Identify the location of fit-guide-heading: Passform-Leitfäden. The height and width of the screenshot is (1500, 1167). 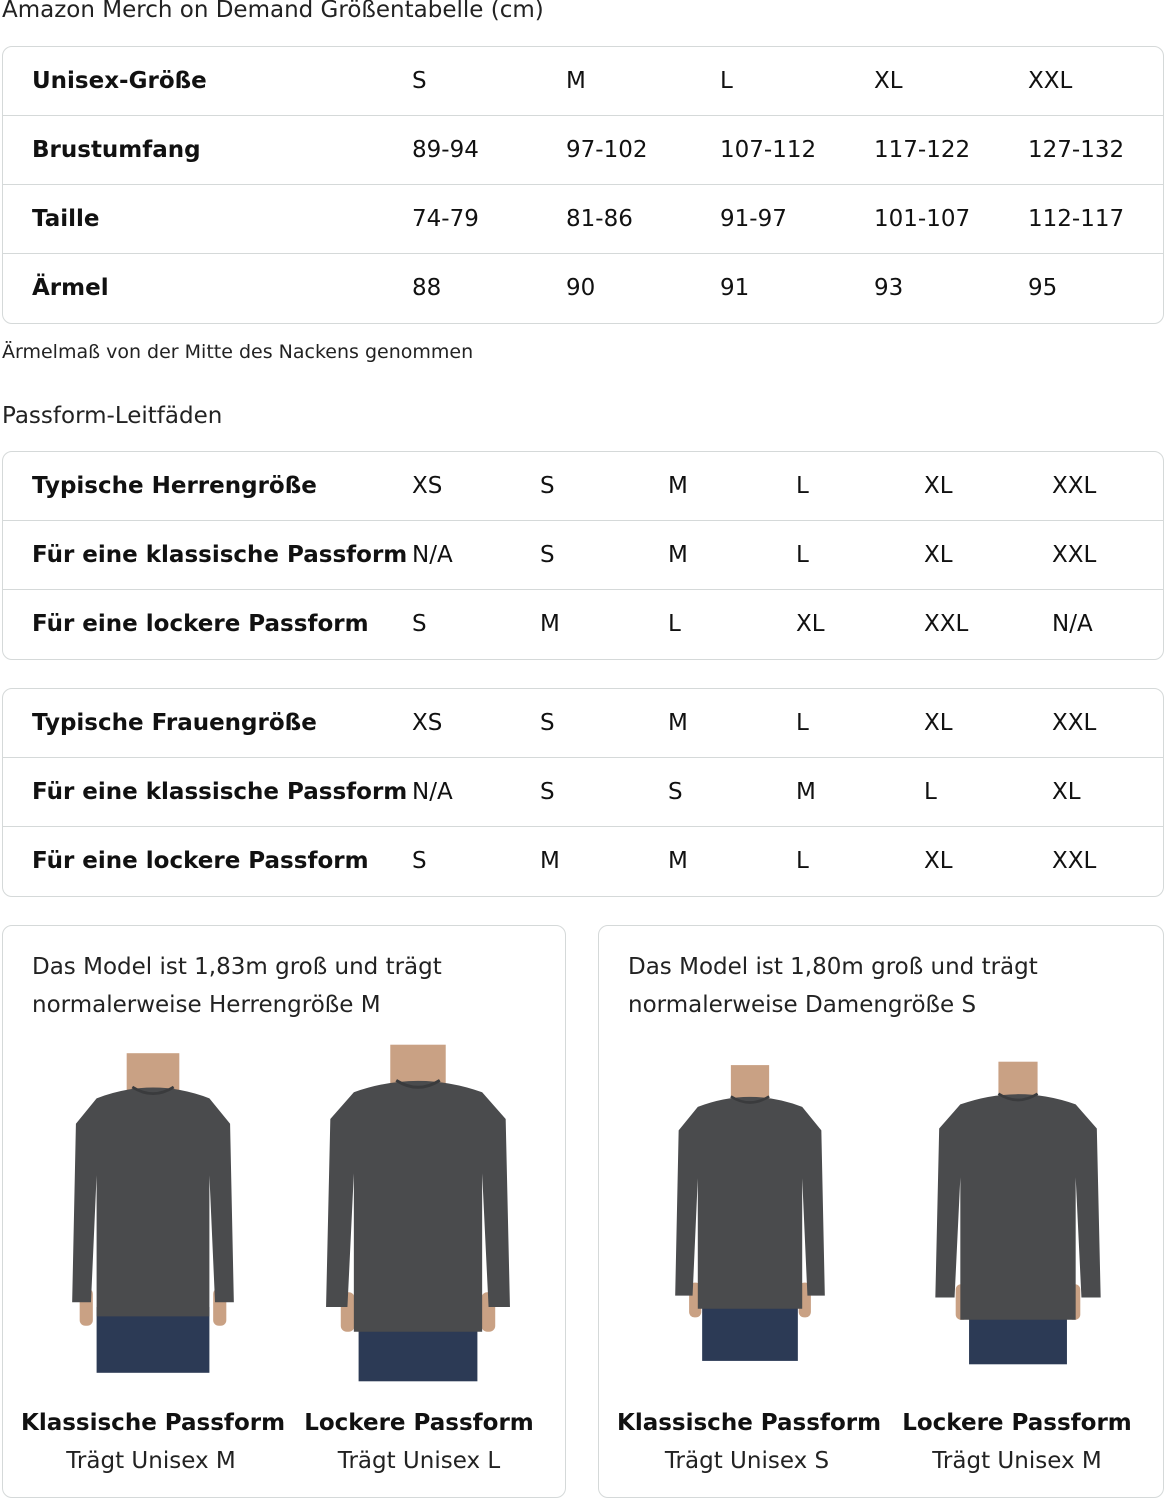
(112, 416).